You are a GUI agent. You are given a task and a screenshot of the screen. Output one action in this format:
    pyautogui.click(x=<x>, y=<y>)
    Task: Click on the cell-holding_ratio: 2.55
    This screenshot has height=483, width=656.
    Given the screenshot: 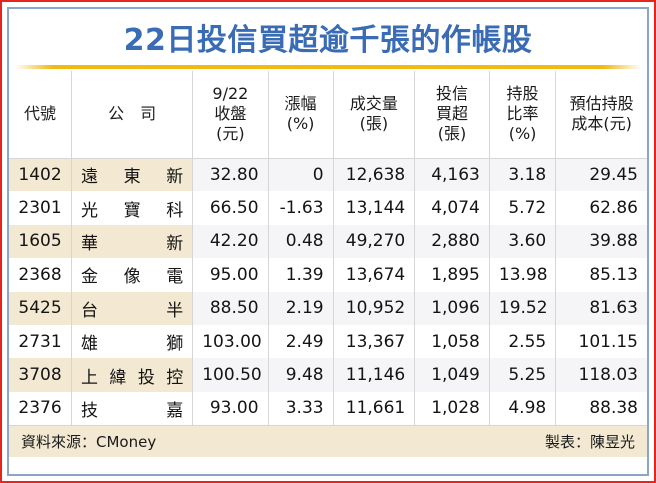 What is the action you would take?
    pyautogui.click(x=523, y=341)
    